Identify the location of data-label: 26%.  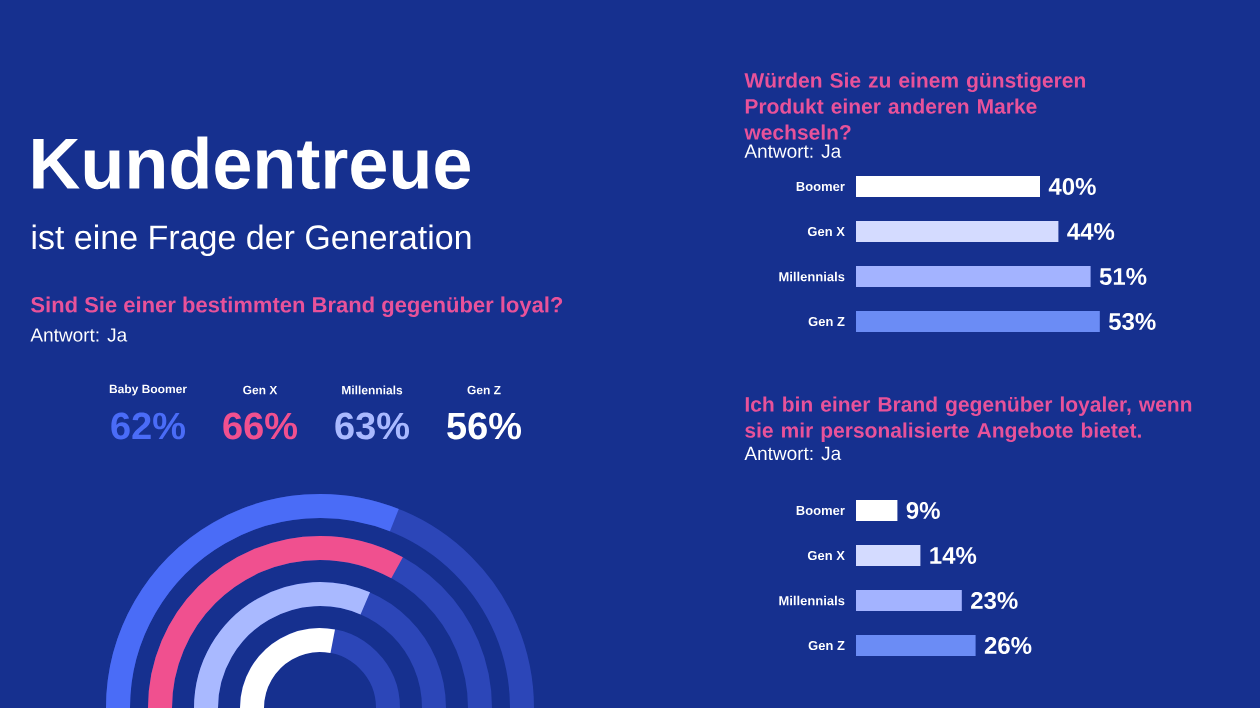
(1008, 645).